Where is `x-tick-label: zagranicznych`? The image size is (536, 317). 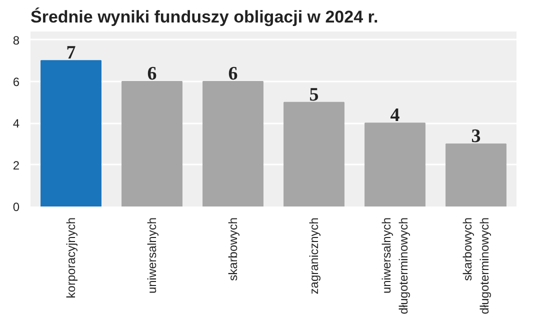 x-tick-label: zagranicznych is located at coordinates (314, 255).